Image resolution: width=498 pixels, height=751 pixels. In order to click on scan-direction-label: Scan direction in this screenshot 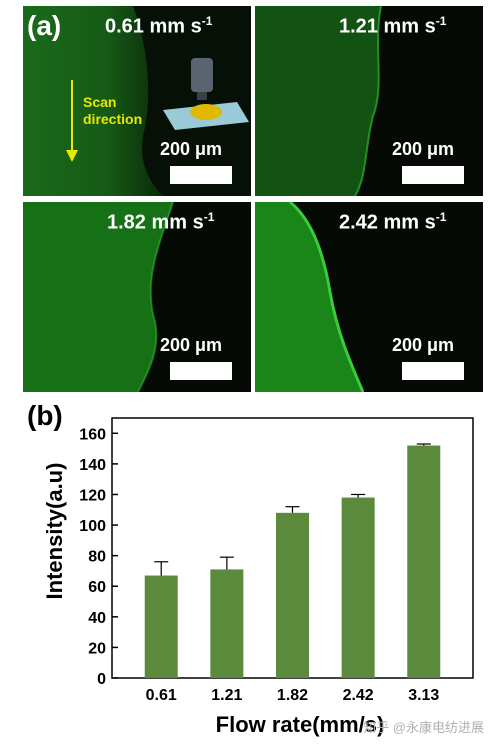, I will do `click(113, 110)`.